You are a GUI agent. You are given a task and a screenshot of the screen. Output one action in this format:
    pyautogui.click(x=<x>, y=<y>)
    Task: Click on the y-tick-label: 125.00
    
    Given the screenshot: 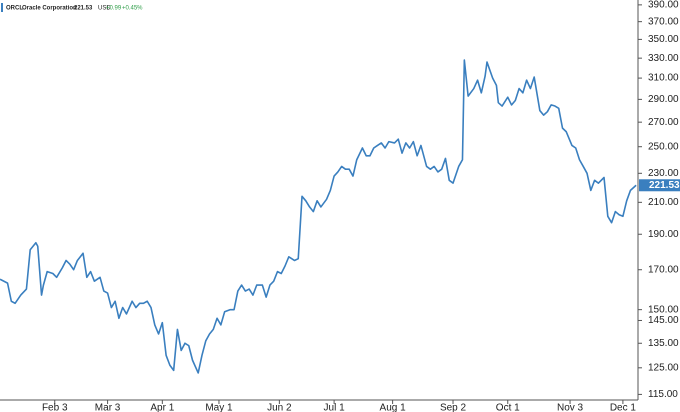 What is the action you would take?
    pyautogui.click(x=663, y=367)
    